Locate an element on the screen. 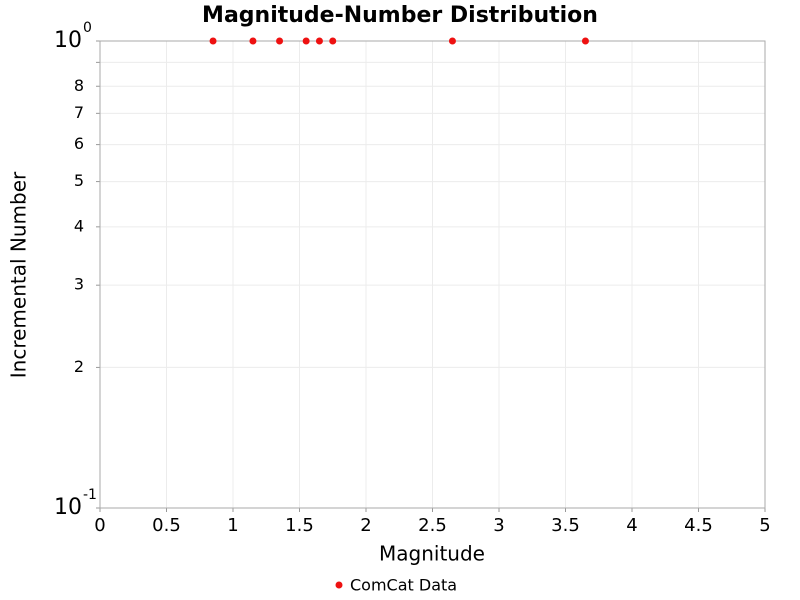 Image resolution: width=800 pixels, height=600 pixels. y-tick-label: 2 is located at coordinates (79, 366).